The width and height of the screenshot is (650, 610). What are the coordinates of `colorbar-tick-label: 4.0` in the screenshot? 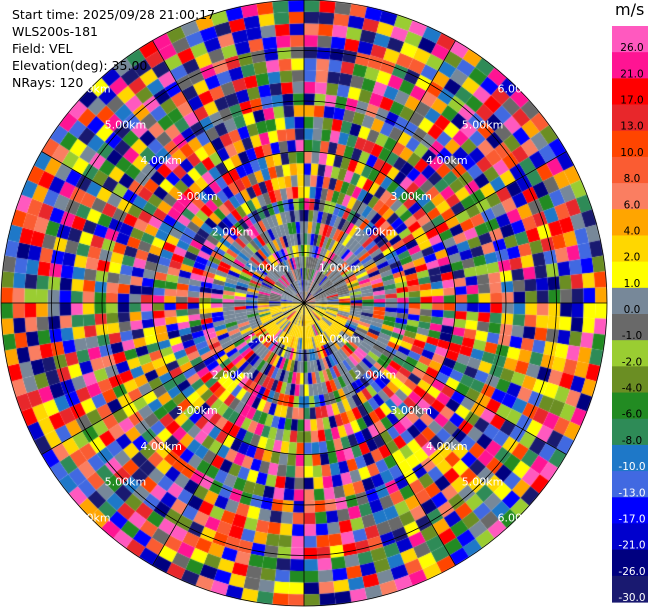 It's located at (632, 231).